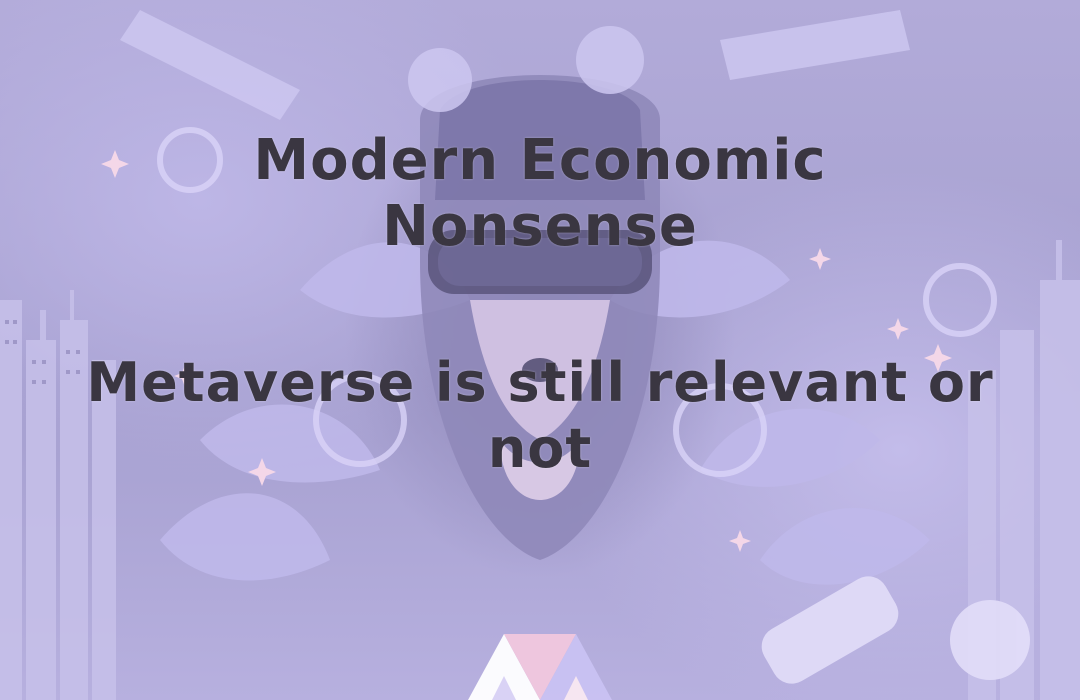 The image size is (1080, 700). What do you see at coordinates (42, 352) in the screenshot?
I see `city-windows-left` at bounding box center [42, 352].